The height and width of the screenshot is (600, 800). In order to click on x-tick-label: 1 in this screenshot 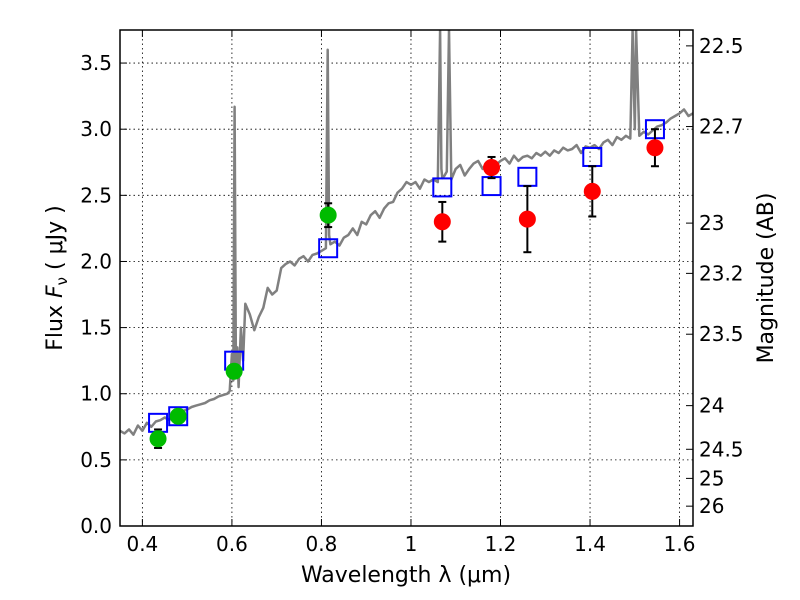, I will do `click(411, 544)`.